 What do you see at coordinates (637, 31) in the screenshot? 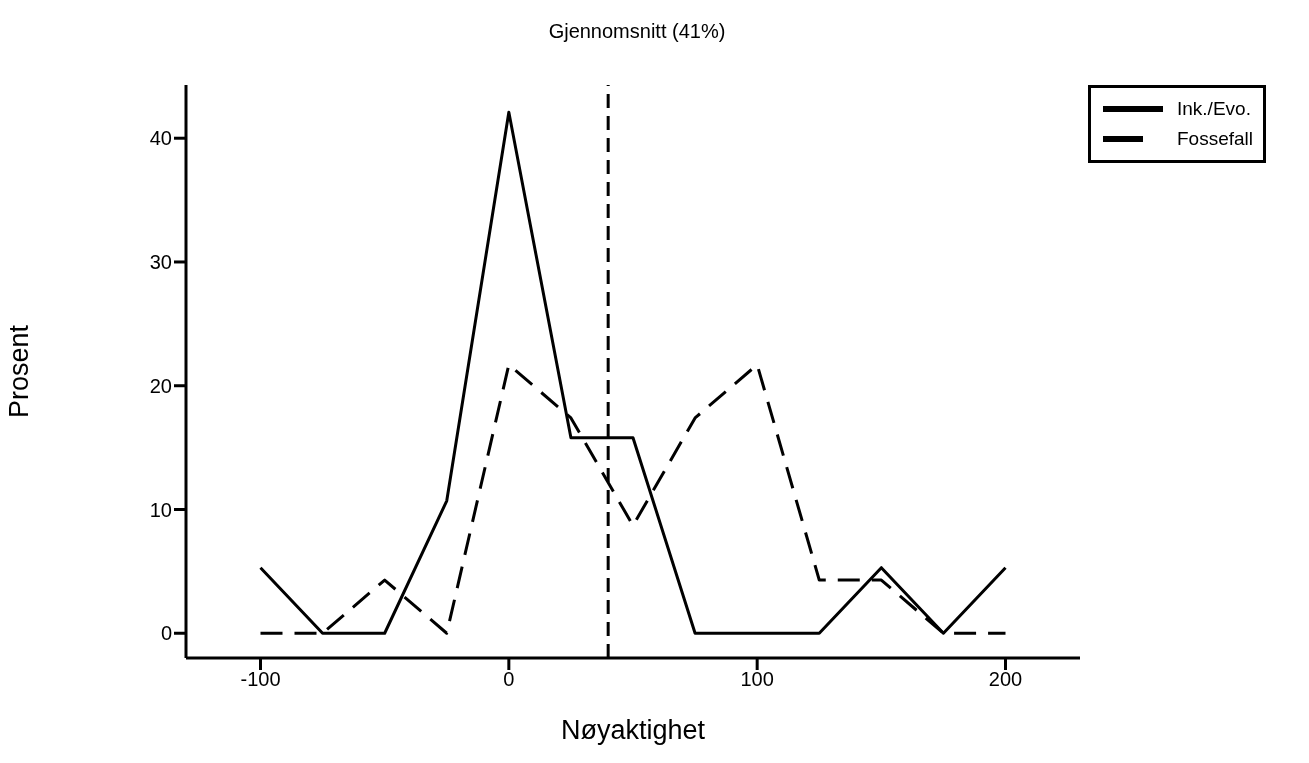
I see `chart-title: Gjennomsnitt (41%)` at bounding box center [637, 31].